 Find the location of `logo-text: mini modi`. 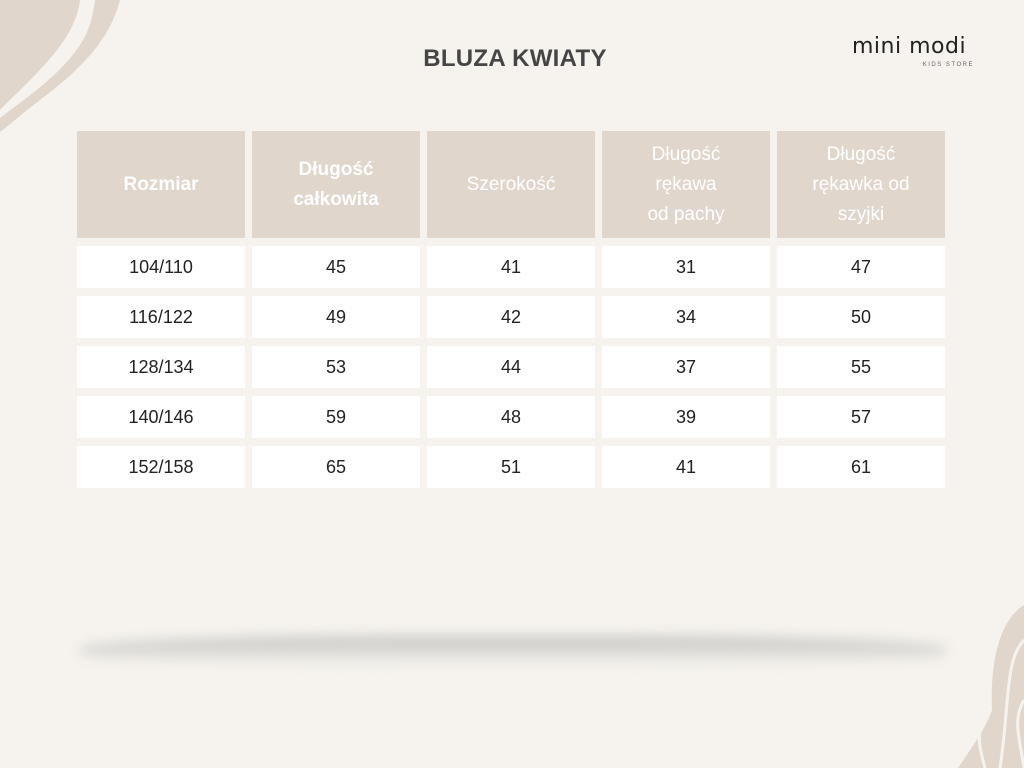

logo-text: mini modi is located at coordinates (909, 46).